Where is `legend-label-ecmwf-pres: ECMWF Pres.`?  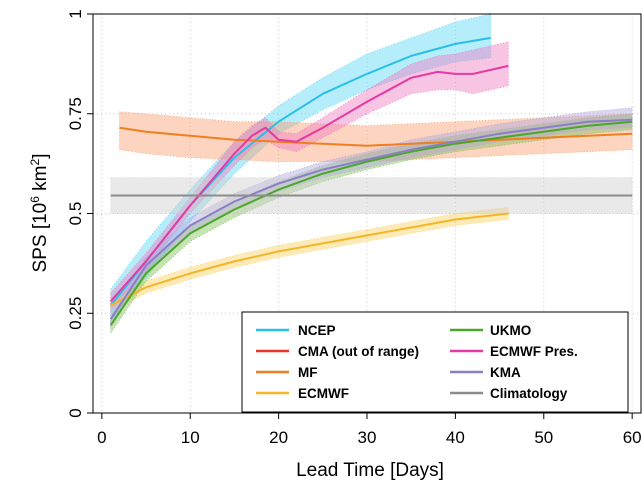
legend-label-ecmwf-pres: ECMWF Pres. is located at coordinates (534, 351).